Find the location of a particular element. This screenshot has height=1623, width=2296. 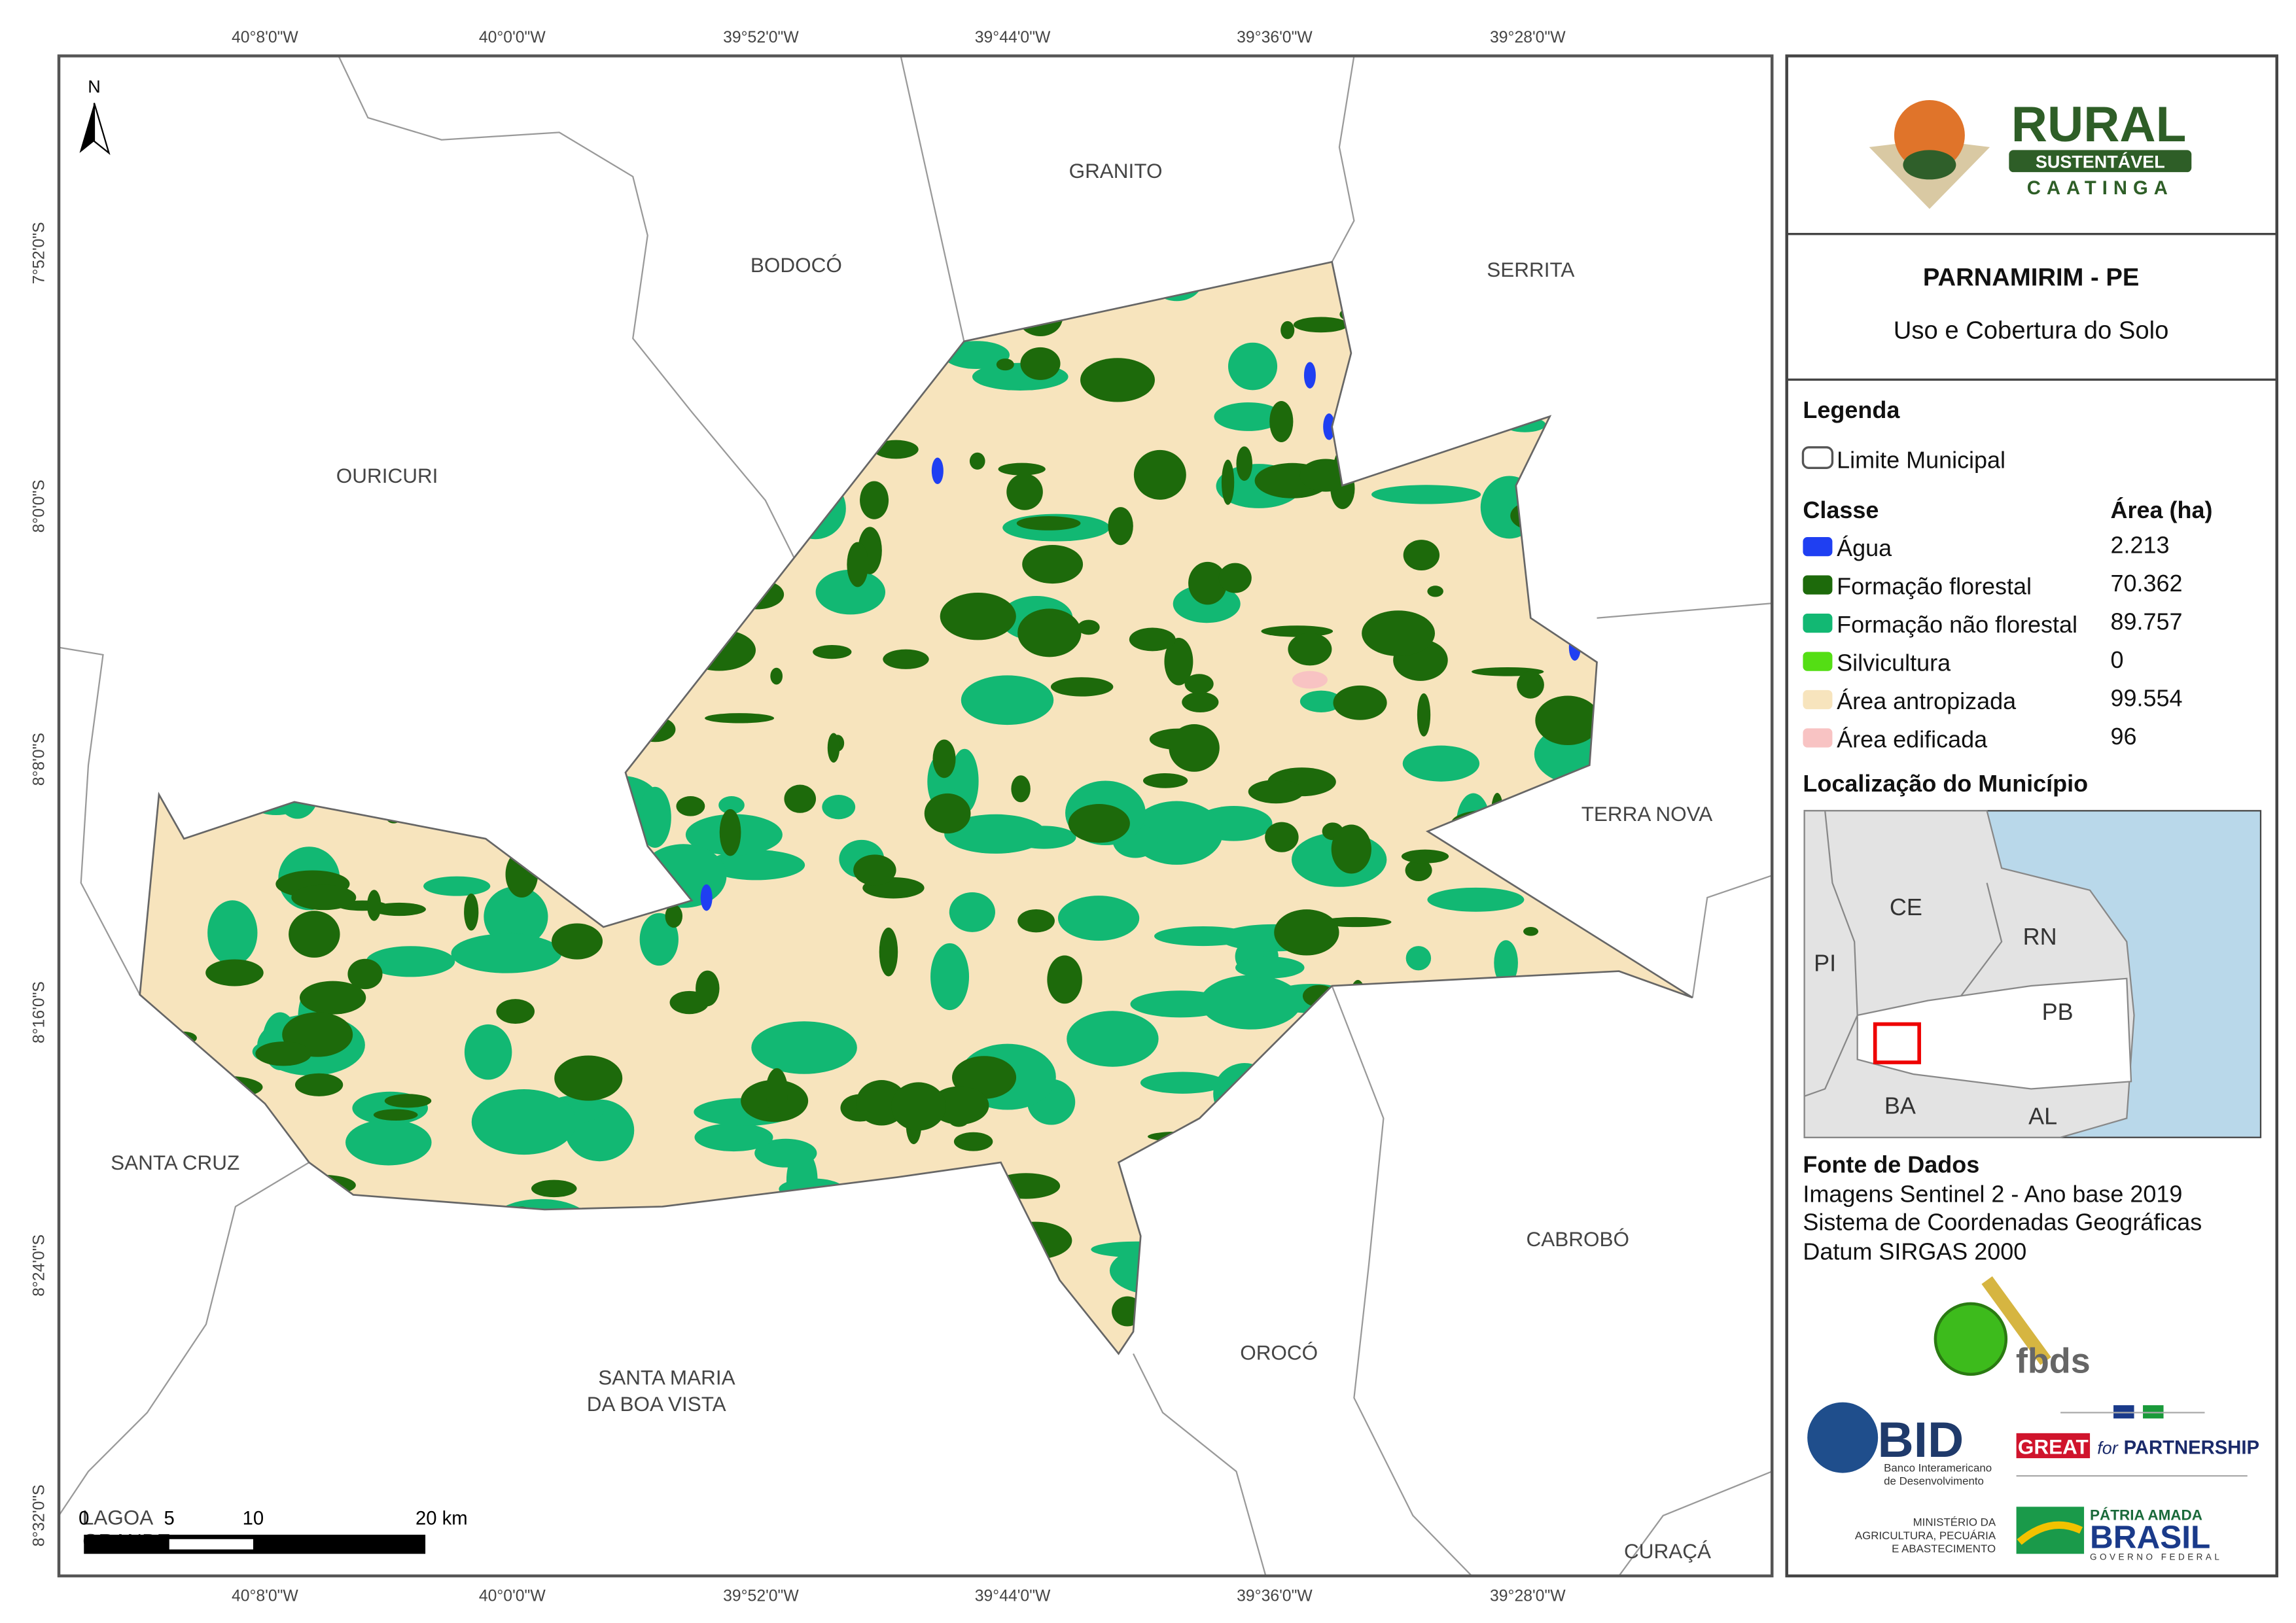

longitude-label: 40°8'0"W is located at coordinates (265, 38).